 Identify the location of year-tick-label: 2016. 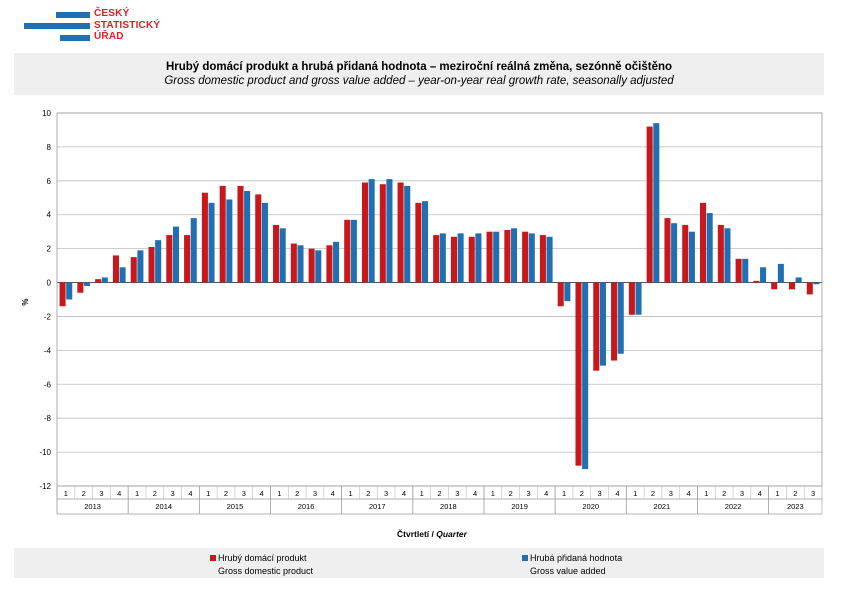
(306, 506).